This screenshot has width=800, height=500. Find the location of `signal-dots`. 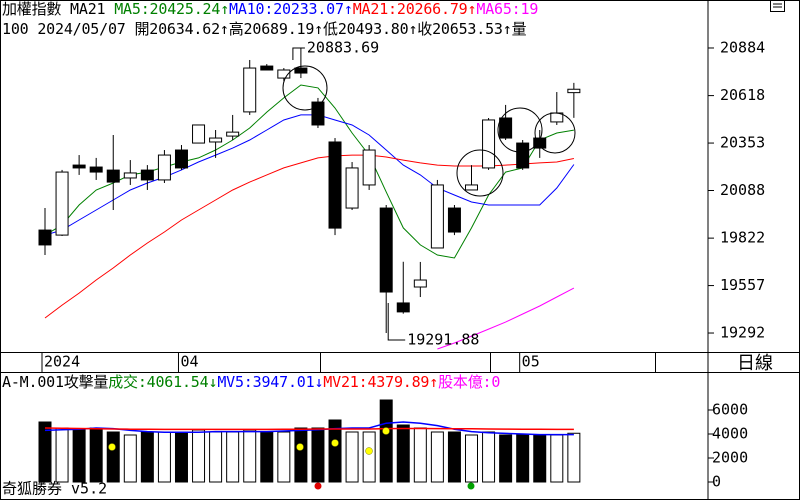

signal-dots is located at coordinates (291, 458).